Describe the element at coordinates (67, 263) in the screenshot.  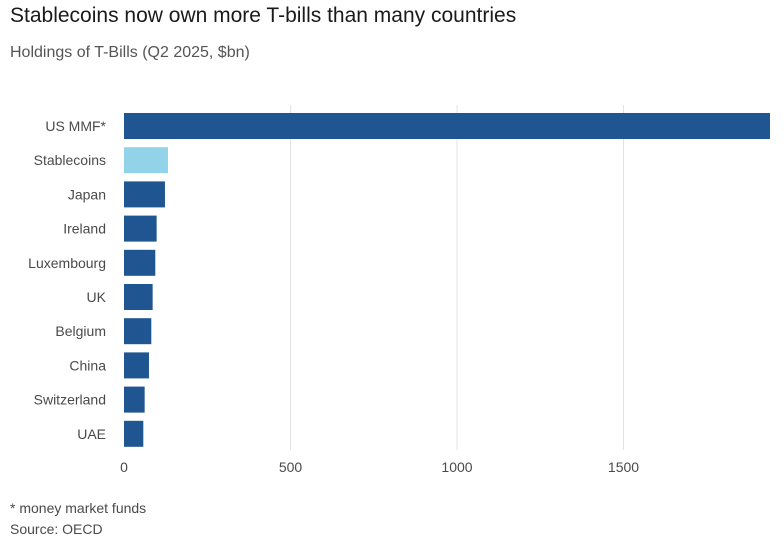
I see `category-label: Luxembourg` at that location.